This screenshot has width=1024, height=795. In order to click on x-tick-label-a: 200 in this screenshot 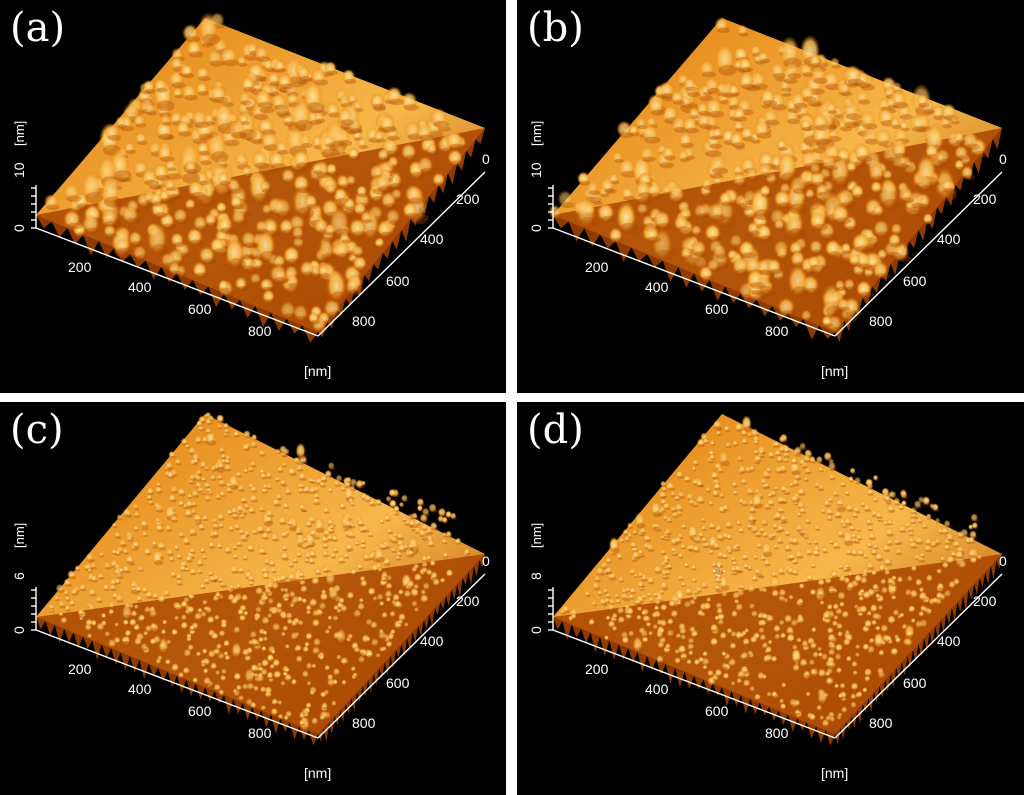, I will do `click(80, 267)`.